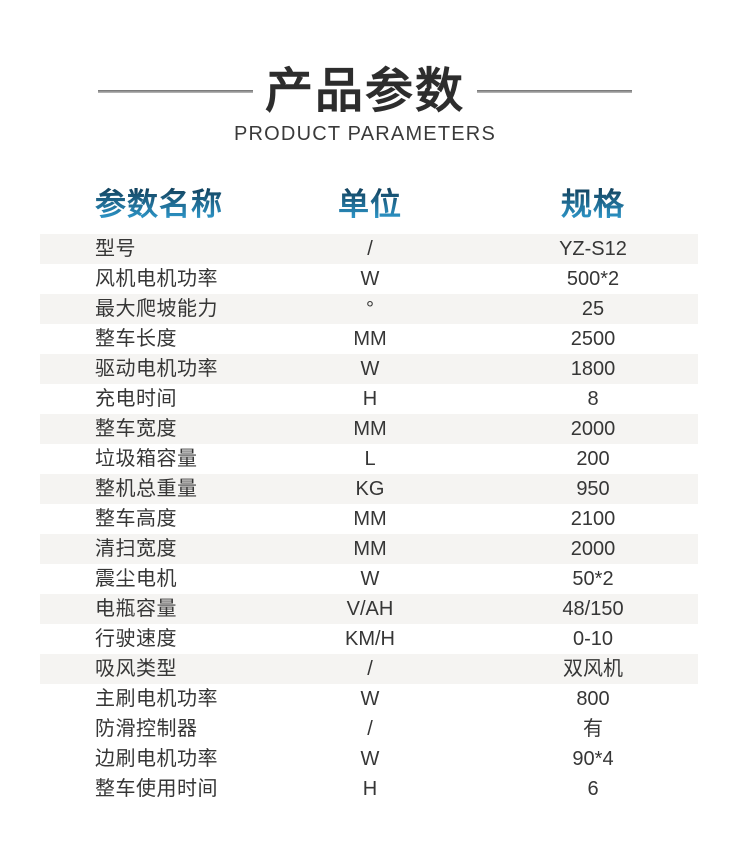 The image size is (750, 842). Describe the element at coordinates (593, 459) in the screenshot. I see `param-spec-cell: 200` at that location.